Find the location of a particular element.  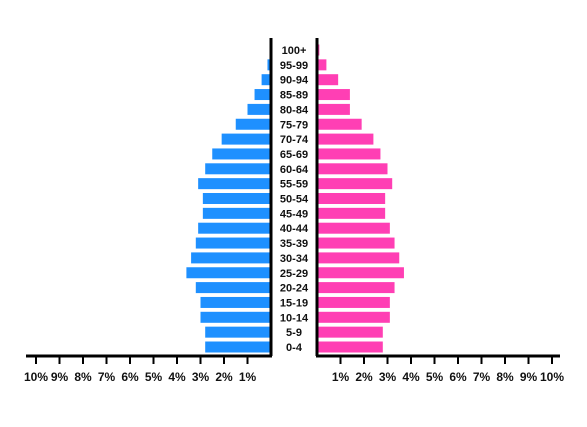

age-label-80-84: 80-84 is located at coordinates (294, 110).